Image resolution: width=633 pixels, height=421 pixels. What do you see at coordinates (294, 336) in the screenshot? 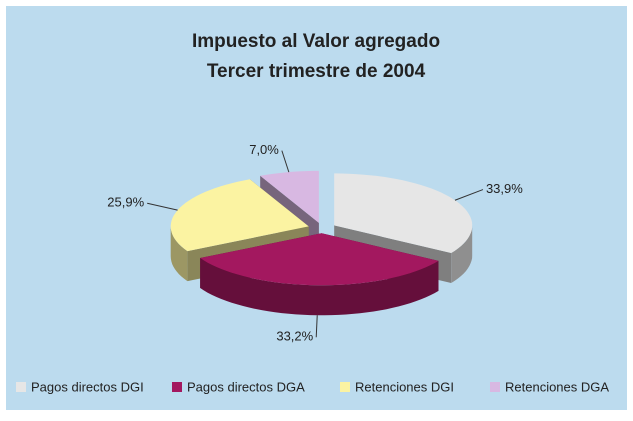
I see `data-label: 33,2%` at bounding box center [294, 336].